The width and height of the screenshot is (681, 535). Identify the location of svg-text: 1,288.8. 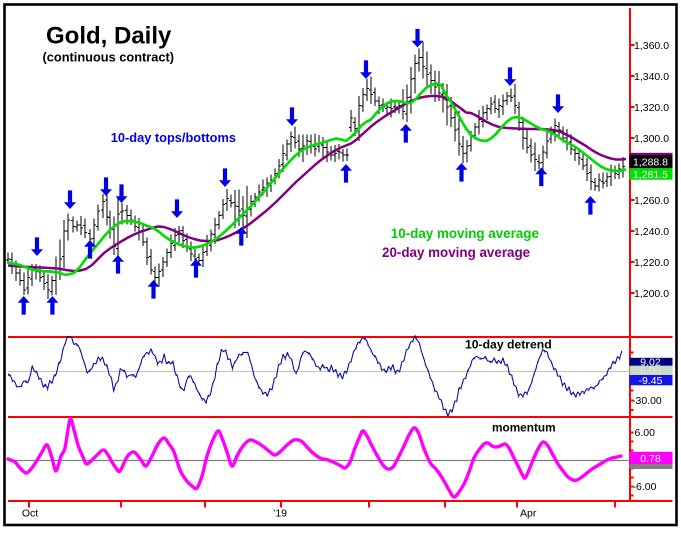
(650, 162).